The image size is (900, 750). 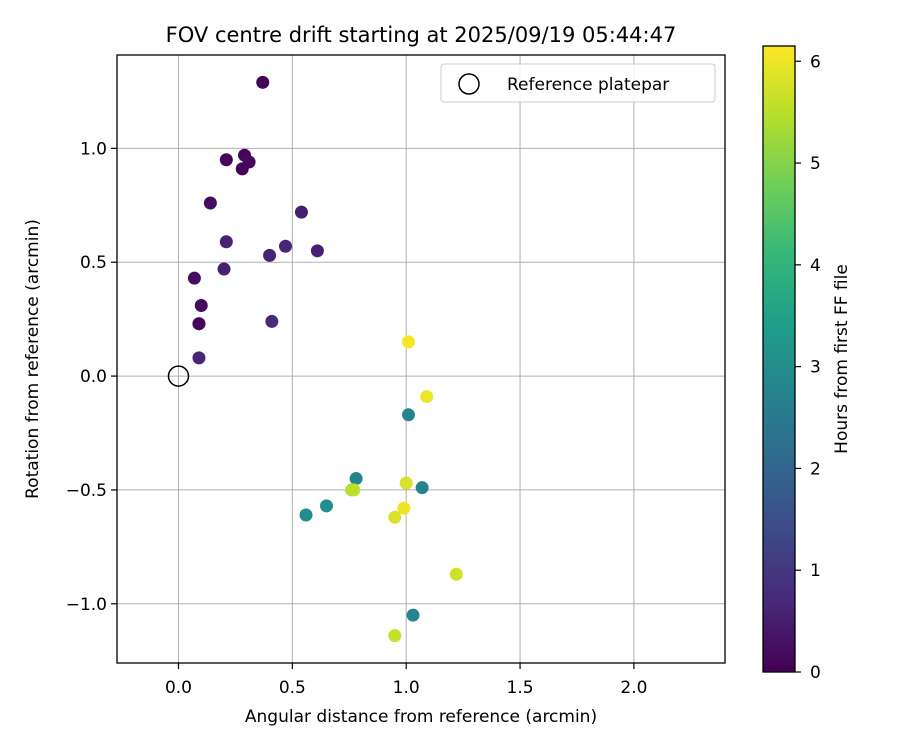 I want to click on legend-marker, so click(x=469, y=84).